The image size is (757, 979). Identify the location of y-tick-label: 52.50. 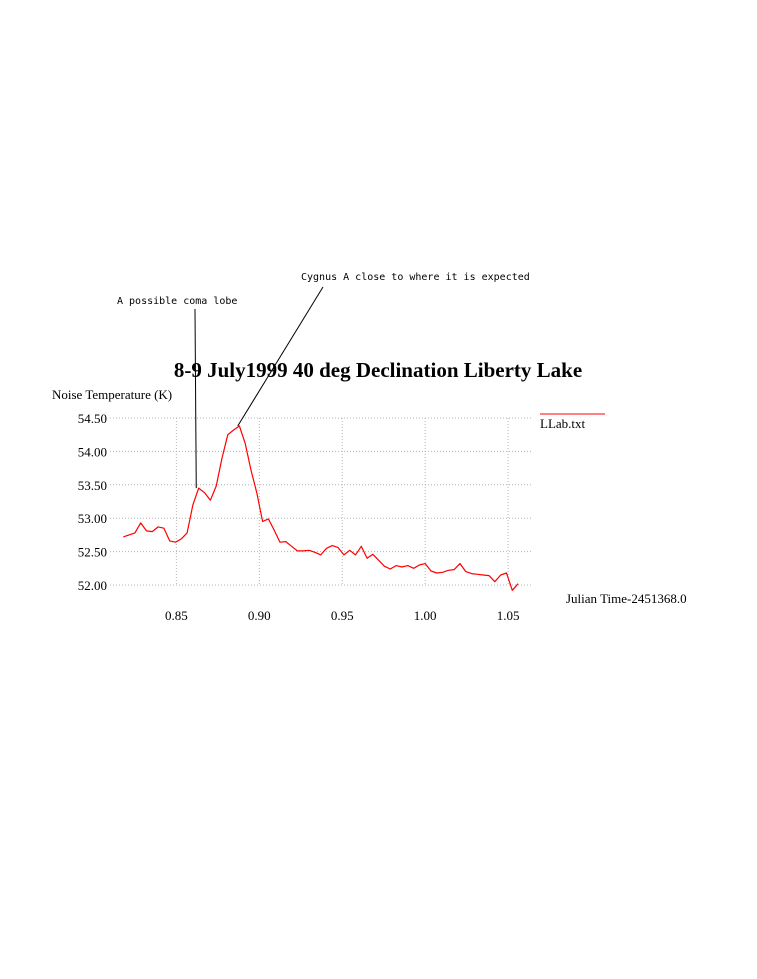
(92, 552).